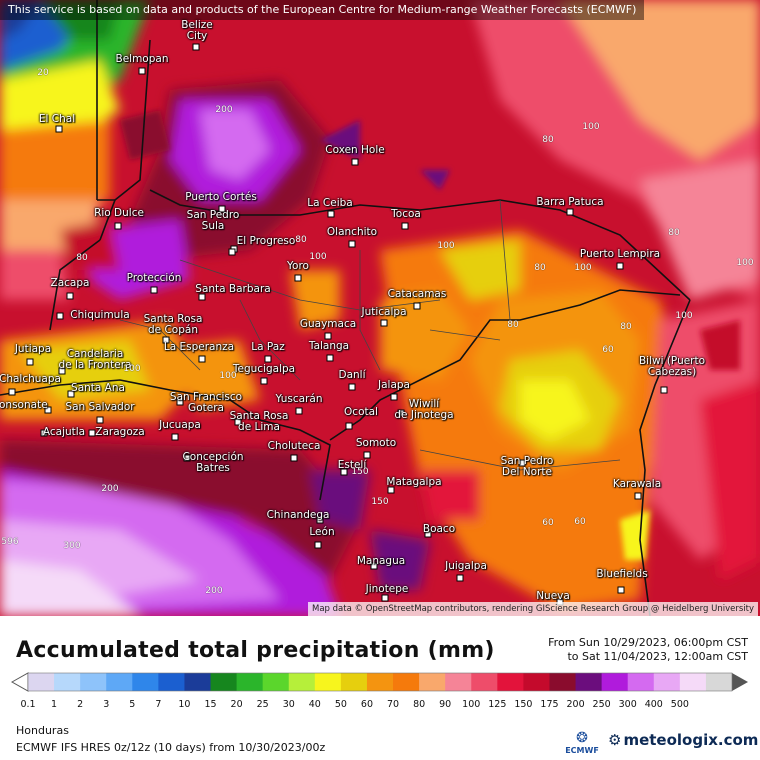 This screenshot has height=760, width=760. Describe the element at coordinates (233, 289) in the screenshot. I see `city-label: Santa Barbara` at that location.